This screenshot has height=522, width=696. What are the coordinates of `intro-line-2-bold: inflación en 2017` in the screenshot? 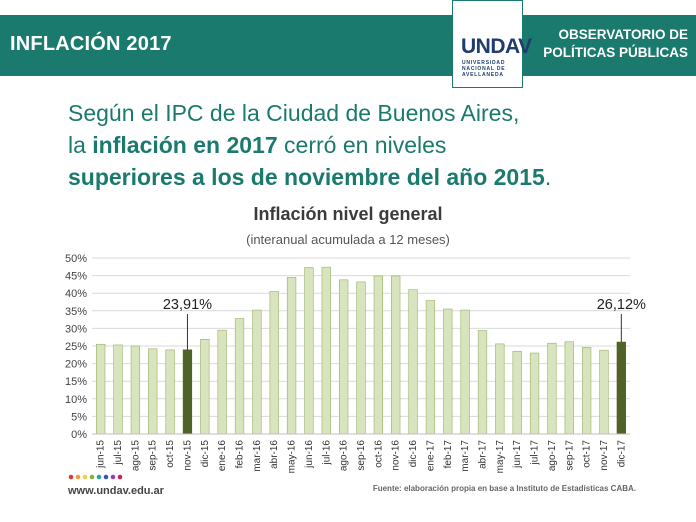 It's located at (185, 145).